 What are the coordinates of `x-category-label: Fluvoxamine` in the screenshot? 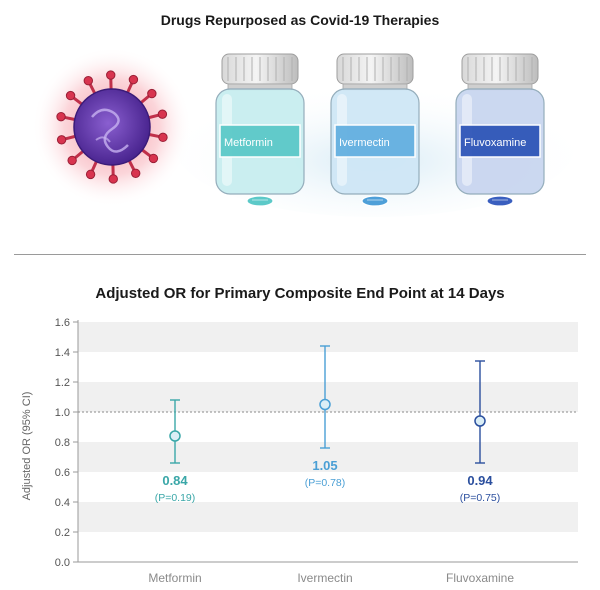 It's located at (480, 578).